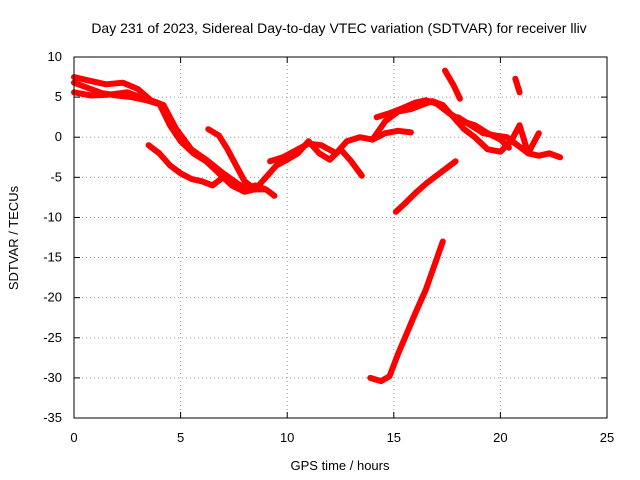  I want to click on y-tick-label: -30, so click(52, 377).